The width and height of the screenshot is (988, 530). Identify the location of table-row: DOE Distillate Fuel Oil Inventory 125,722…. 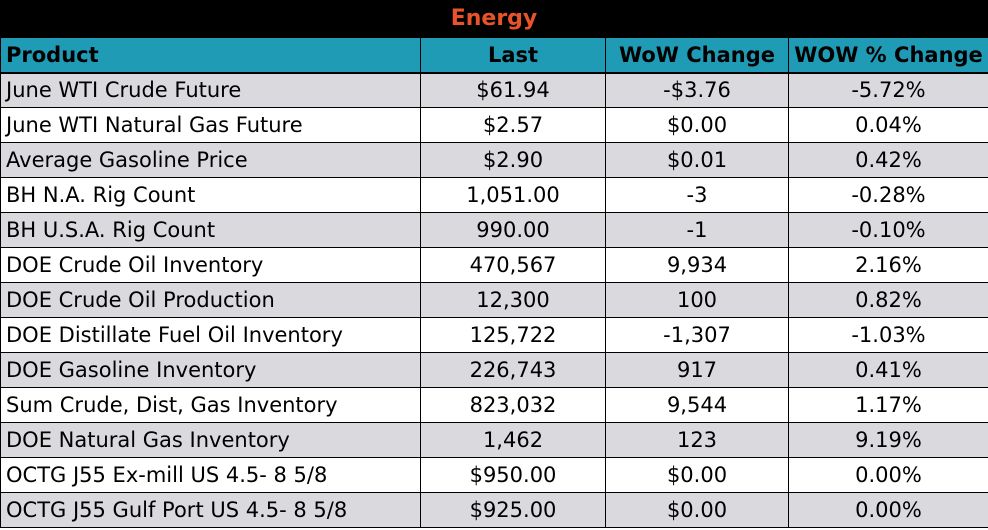
(494, 335).